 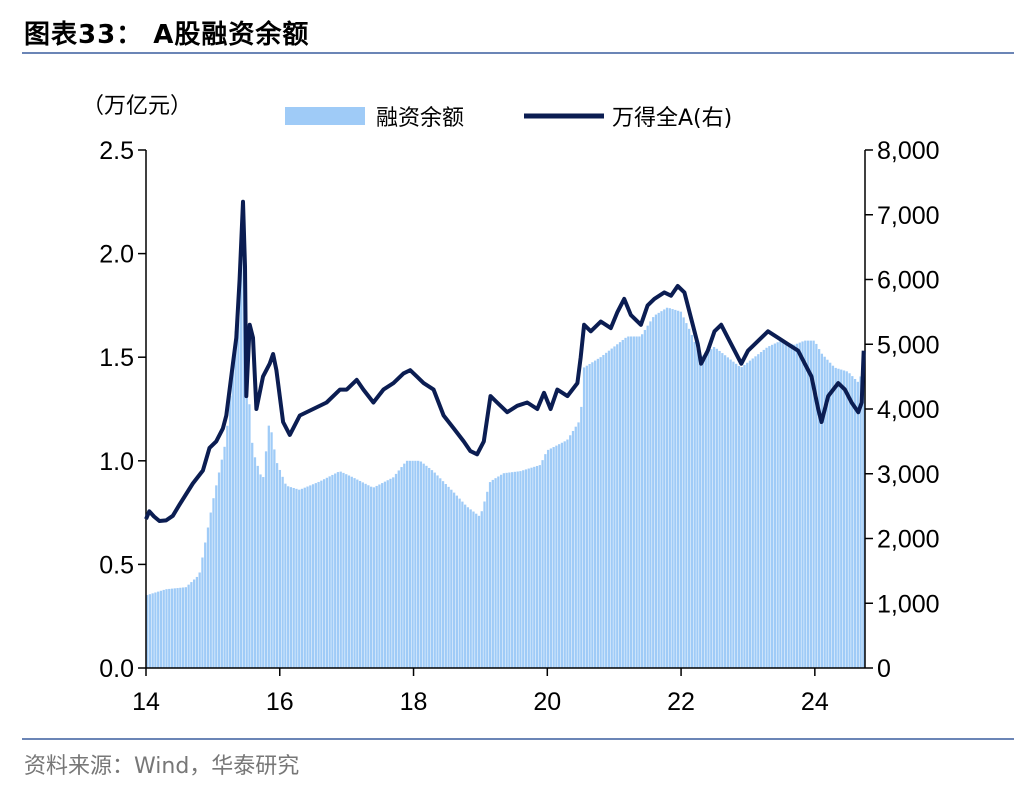 I want to click on left-axis-tick-label: 0.0, so click(x=116, y=669).